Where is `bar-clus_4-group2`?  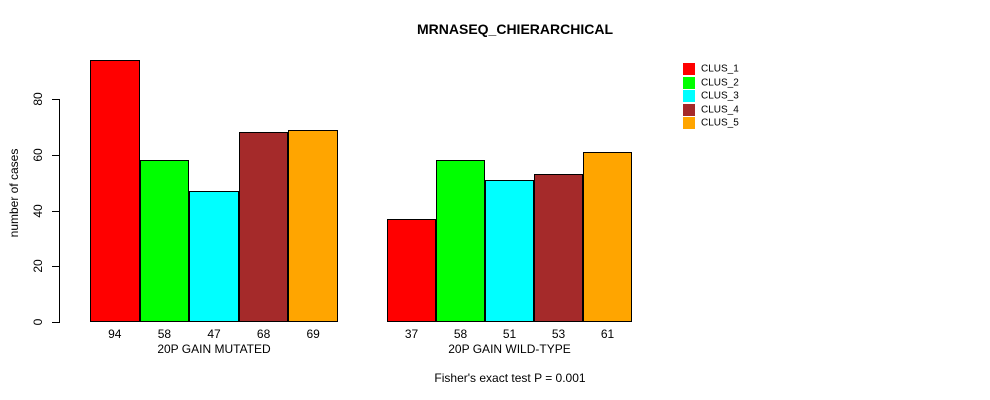
bar-clus_4-group2 is located at coordinates (558, 248).